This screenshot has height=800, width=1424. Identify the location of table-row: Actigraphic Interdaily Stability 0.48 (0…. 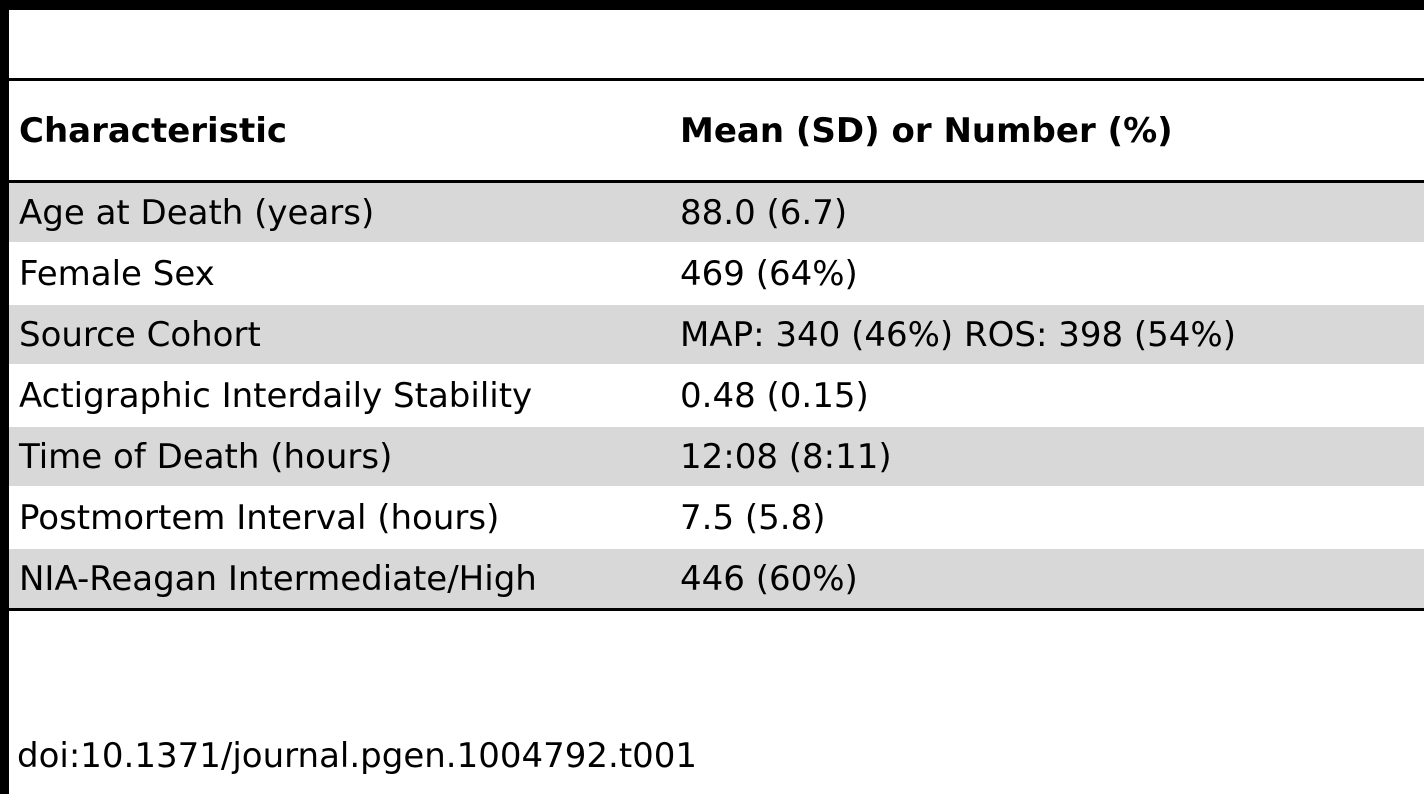
(716, 395).